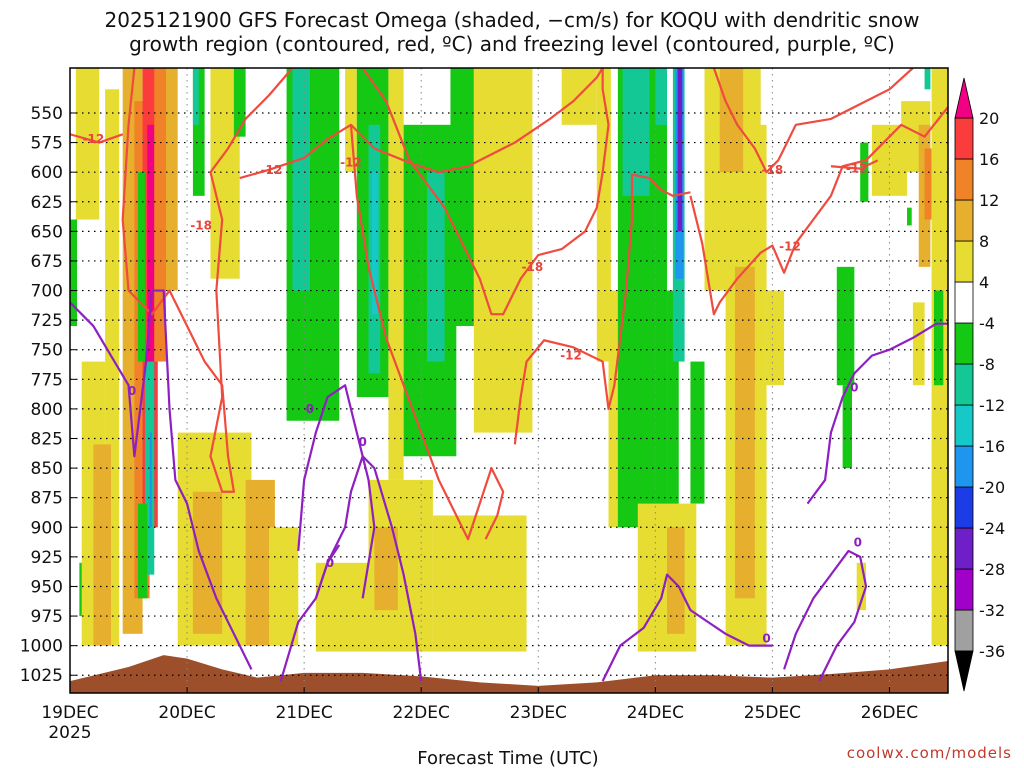  I want to click on x-tick-sublabel-19DEC: 2025, so click(69, 733).